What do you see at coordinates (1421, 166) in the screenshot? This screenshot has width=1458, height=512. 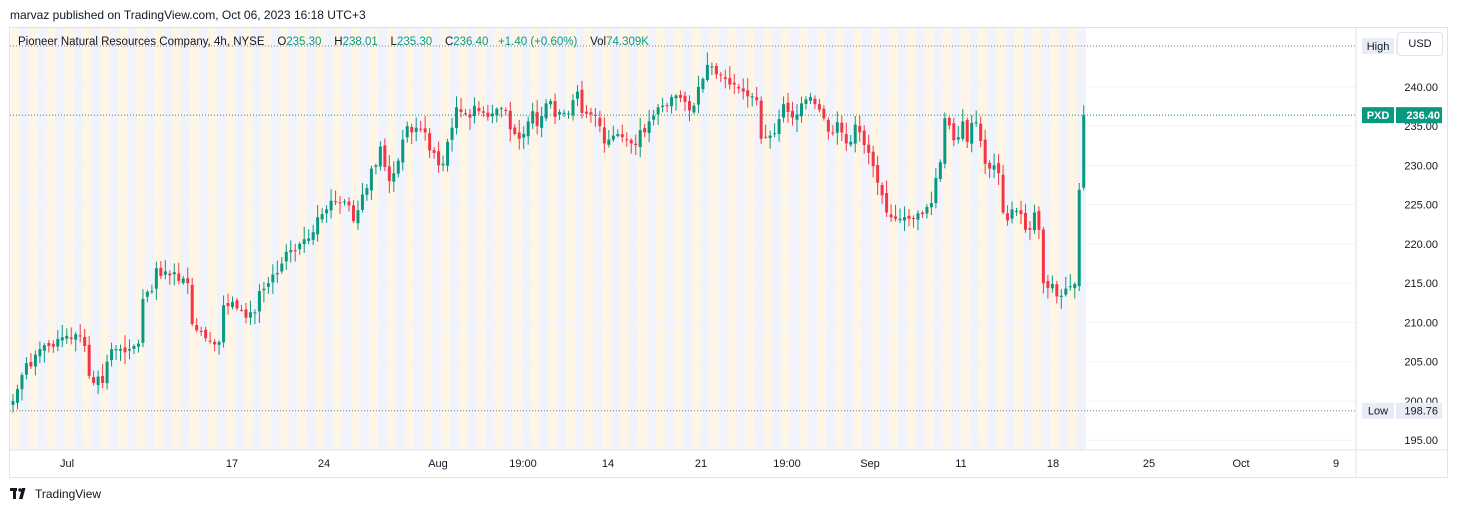 I see `y-tick-label: 230.00` at bounding box center [1421, 166].